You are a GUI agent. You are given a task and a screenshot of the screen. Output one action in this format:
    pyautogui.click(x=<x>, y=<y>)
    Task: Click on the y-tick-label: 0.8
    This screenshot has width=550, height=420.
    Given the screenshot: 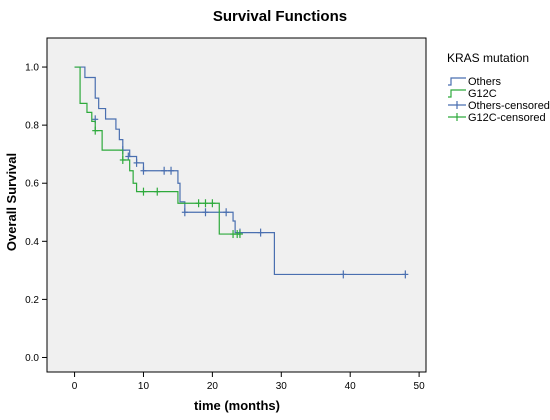 What is the action you would take?
    pyautogui.click(x=32, y=126)
    